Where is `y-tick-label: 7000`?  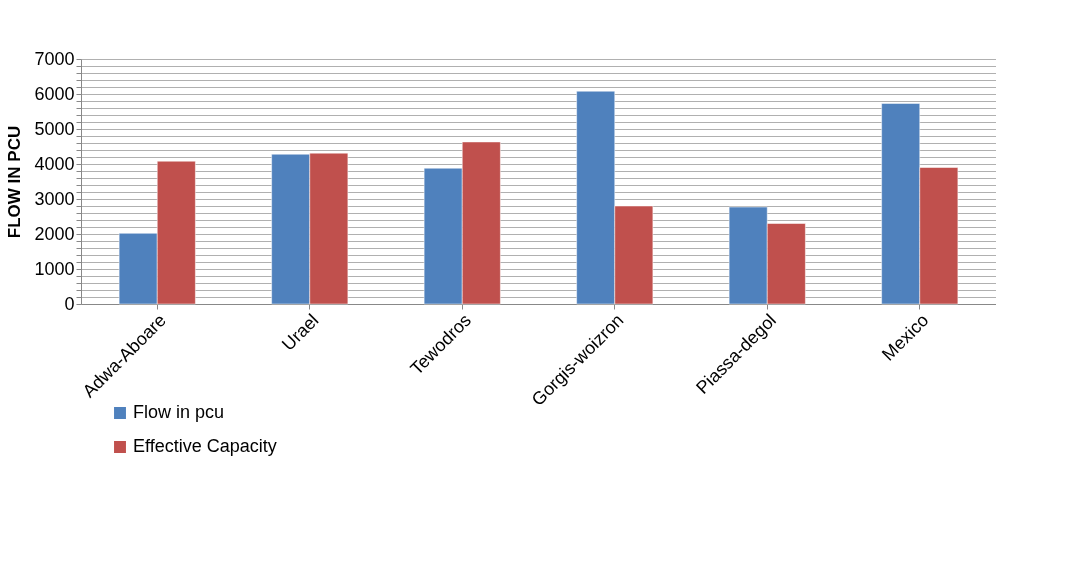
y-tick-label: 7000 is located at coordinates (54, 58).